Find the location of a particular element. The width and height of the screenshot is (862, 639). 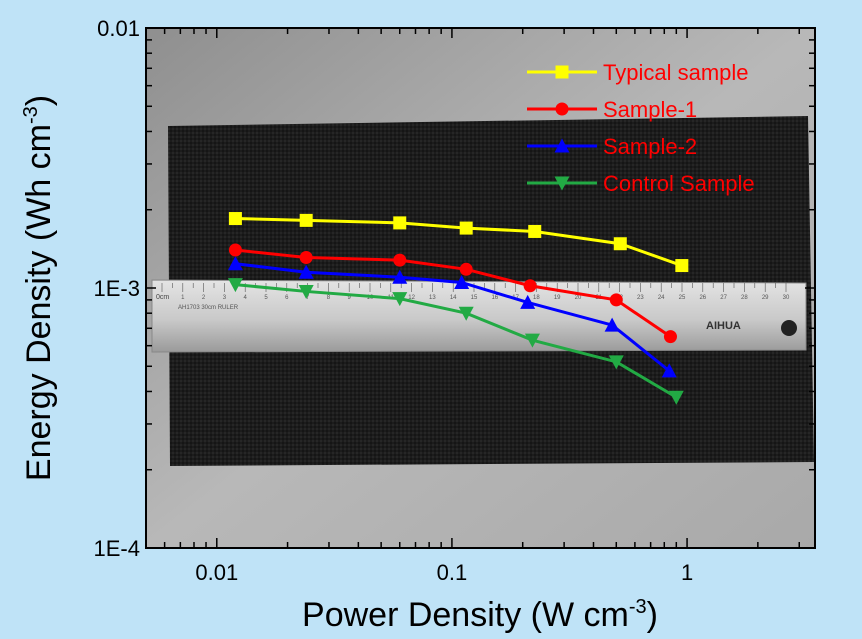

legend-item: Typical sample is located at coordinates (638, 72).